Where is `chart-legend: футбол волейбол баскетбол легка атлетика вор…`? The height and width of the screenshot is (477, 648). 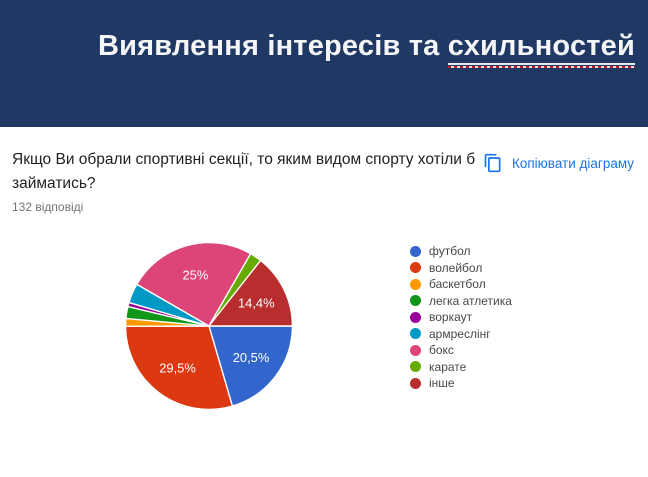 chart-legend: футбол волейбол баскетбол легка атлетика вор… is located at coordinates (461, 317).